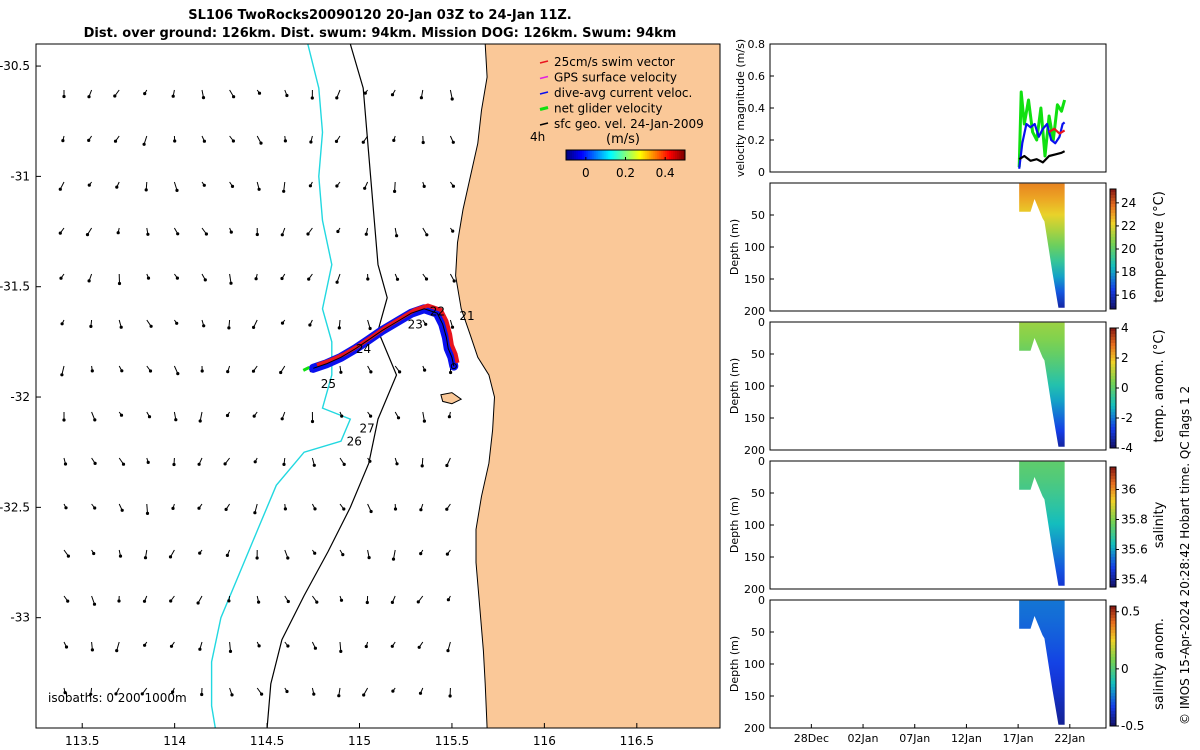 Image resolution: width=1200 pixels, height=750 pixels. I want to click on legend-entry: 25cm/s swim vector, so click(614, 62).